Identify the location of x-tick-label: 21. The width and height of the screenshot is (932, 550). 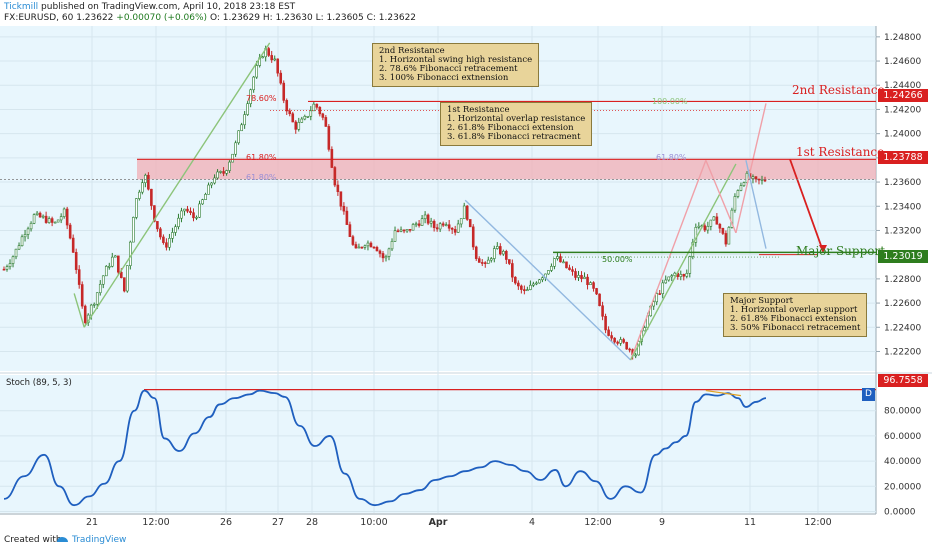
(92, 522).